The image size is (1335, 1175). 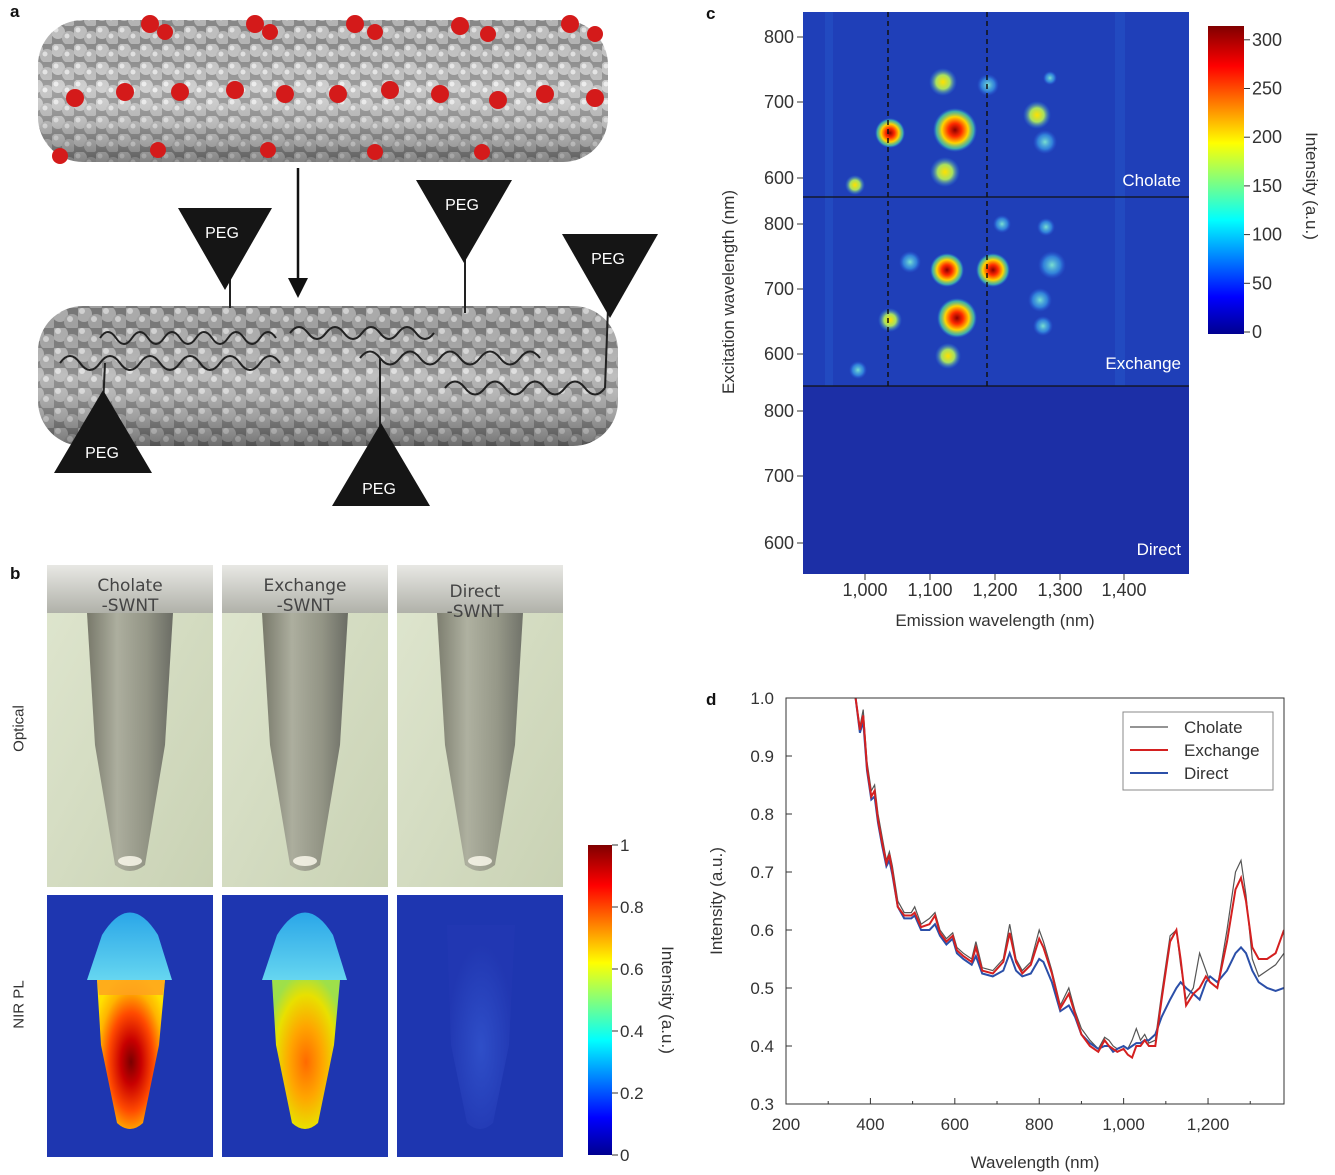 I want to click on panel-c-colorbar, so click(x=1226, y=180).